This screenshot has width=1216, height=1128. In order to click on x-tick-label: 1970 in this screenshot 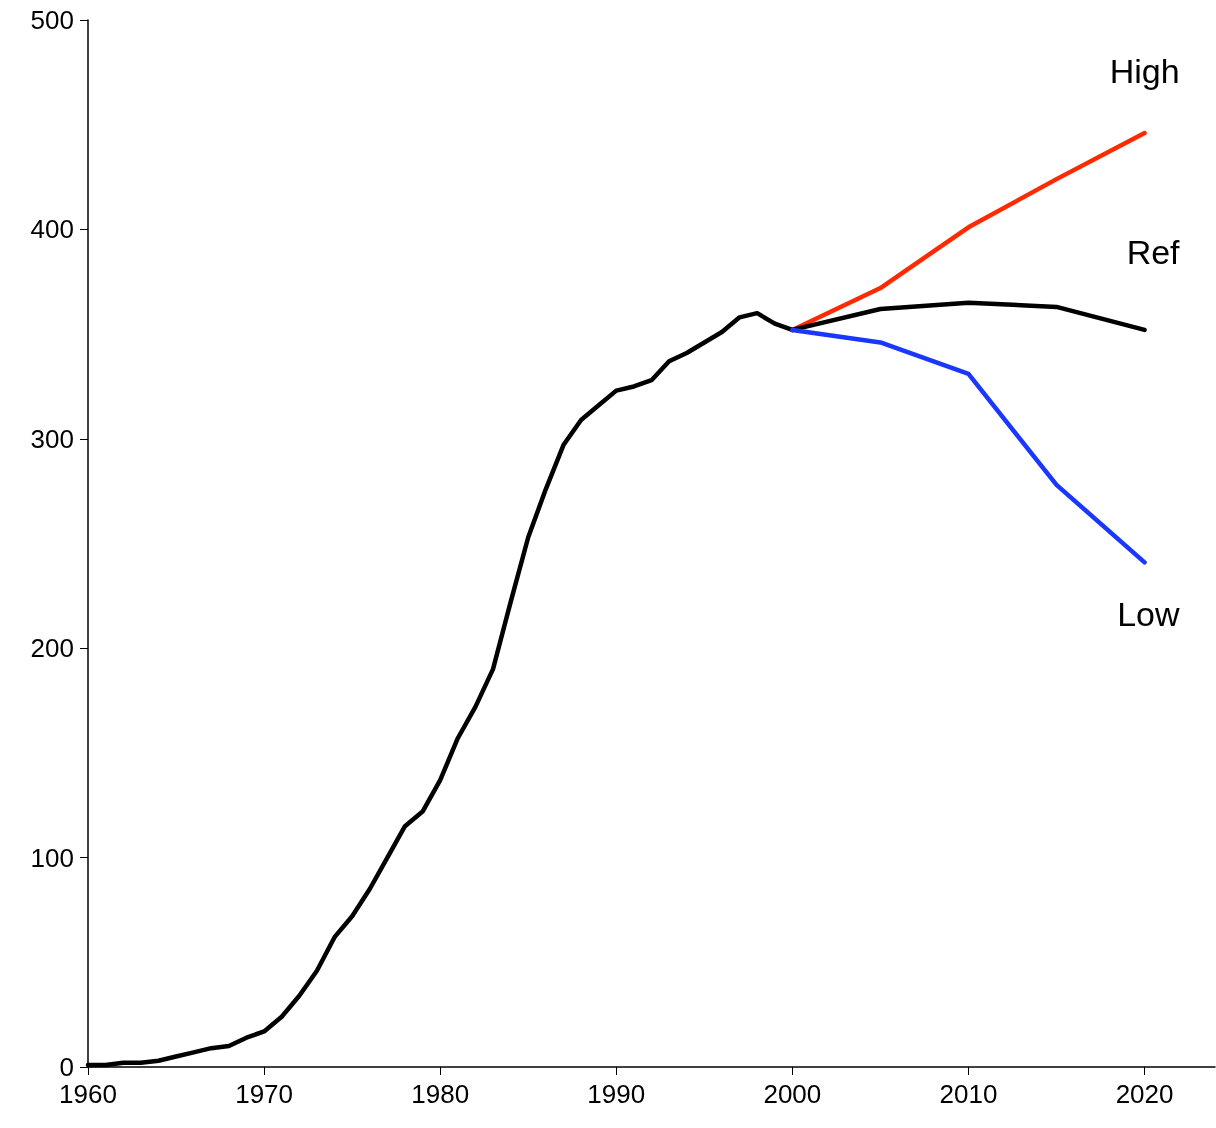, I will do `click(264, 1094)`.